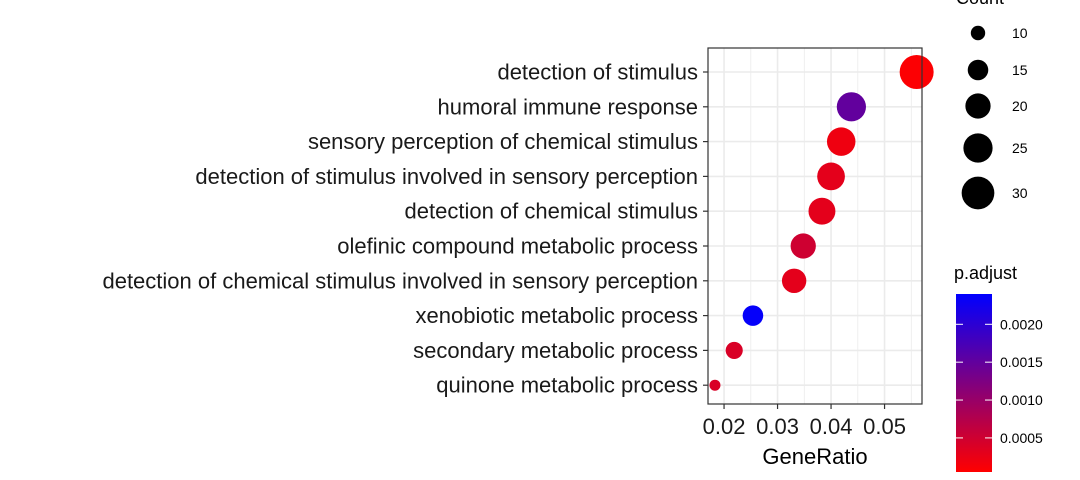 The image size is (1080, 480). I want to click on size-legend-label: 25, so click(1020, 148).